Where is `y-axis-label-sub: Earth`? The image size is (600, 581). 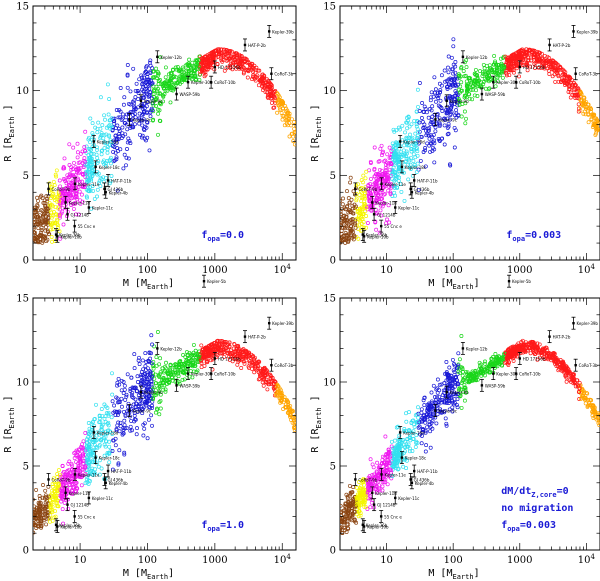 y-axis-label-sub: Earth is located at coordinates (319, 126).